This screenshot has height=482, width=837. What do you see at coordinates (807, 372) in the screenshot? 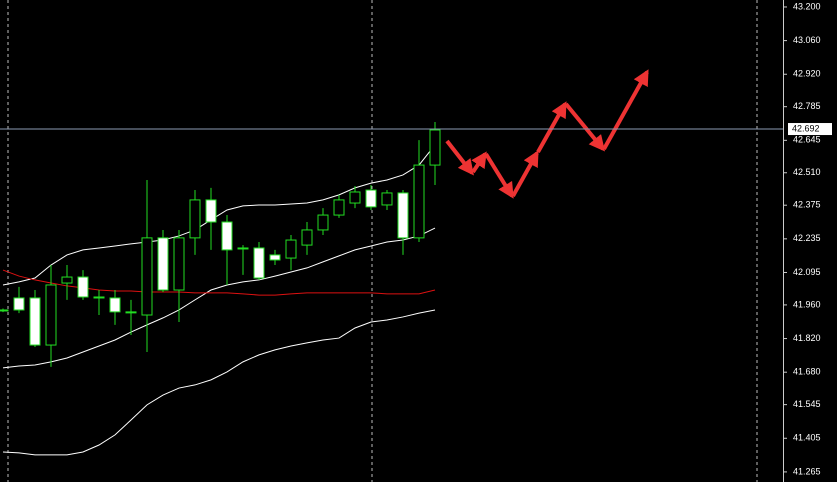
I see `y-tick-label: 41.680` at bounding box center [807, 372].